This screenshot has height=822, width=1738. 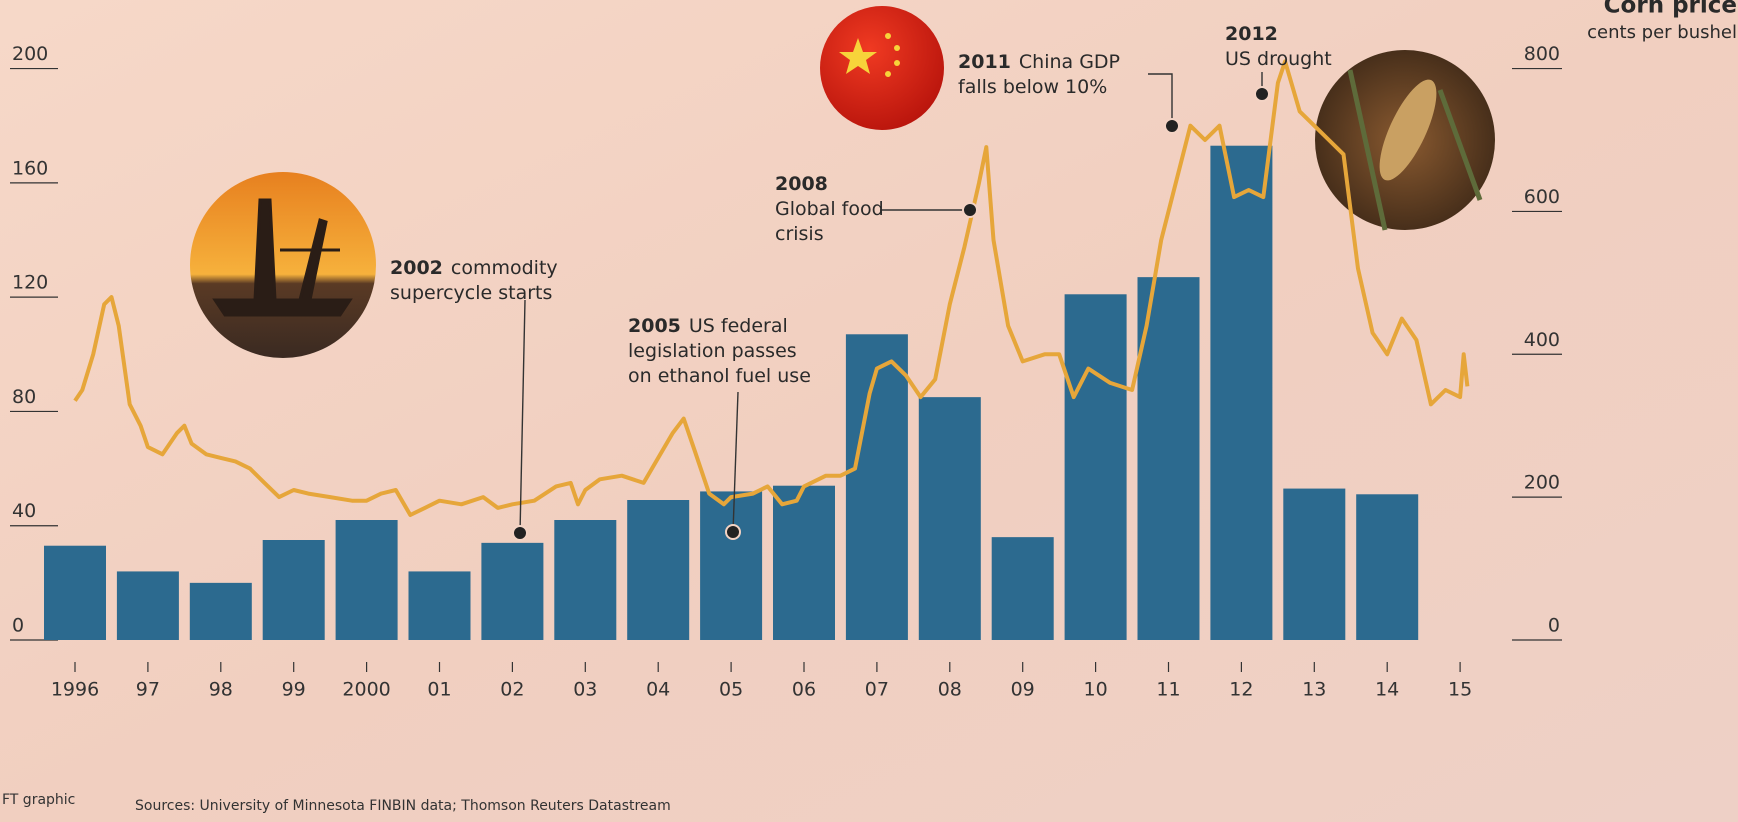 I want to click on x-tick-label: 05, so click(x=731, y=690).